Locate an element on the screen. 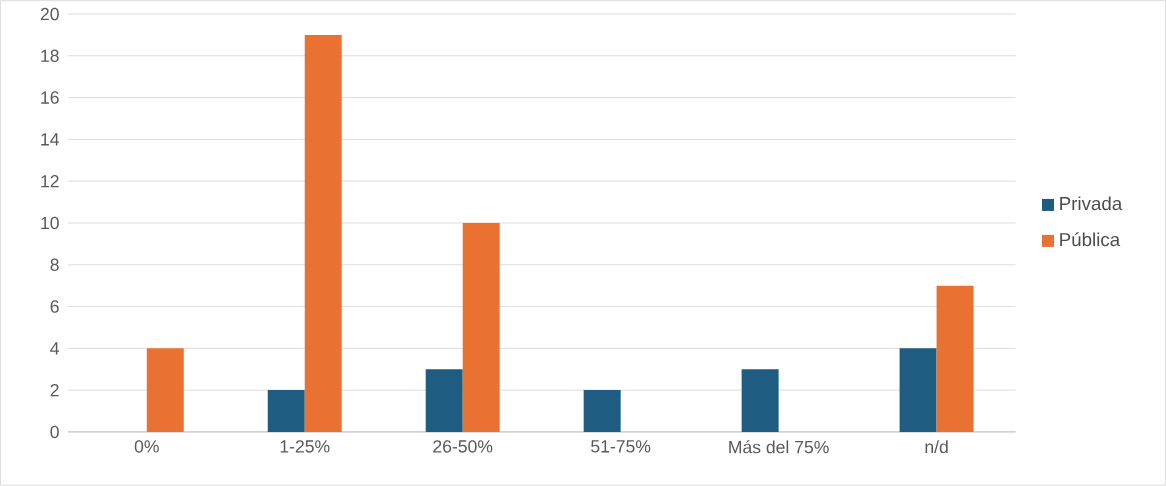 Image resolution: width=1166 pixels, height=486 pixels. x-tick-label: 51-75% is located at coordinates (621, 446).